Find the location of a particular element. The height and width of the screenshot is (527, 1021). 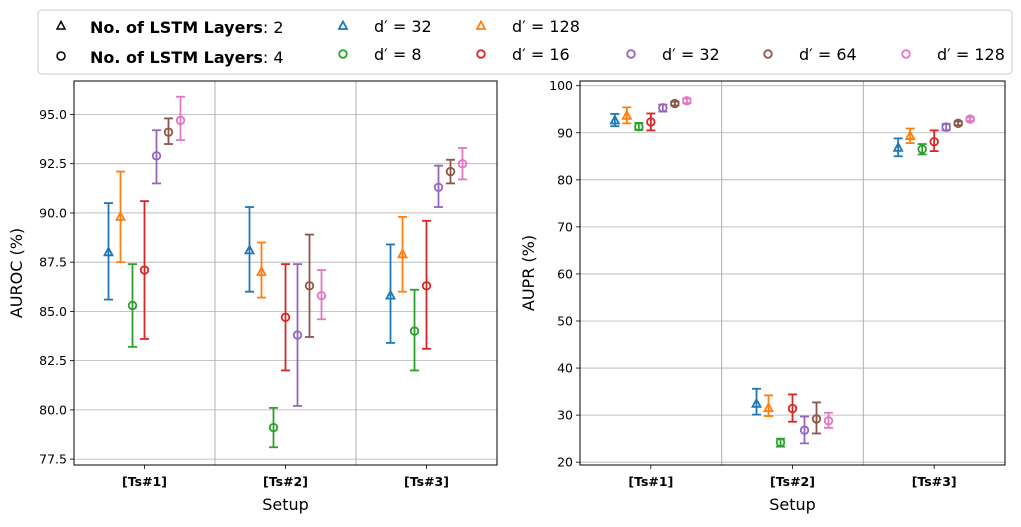

legend-marker-l4-d32 is located at coordinates (631, 54).